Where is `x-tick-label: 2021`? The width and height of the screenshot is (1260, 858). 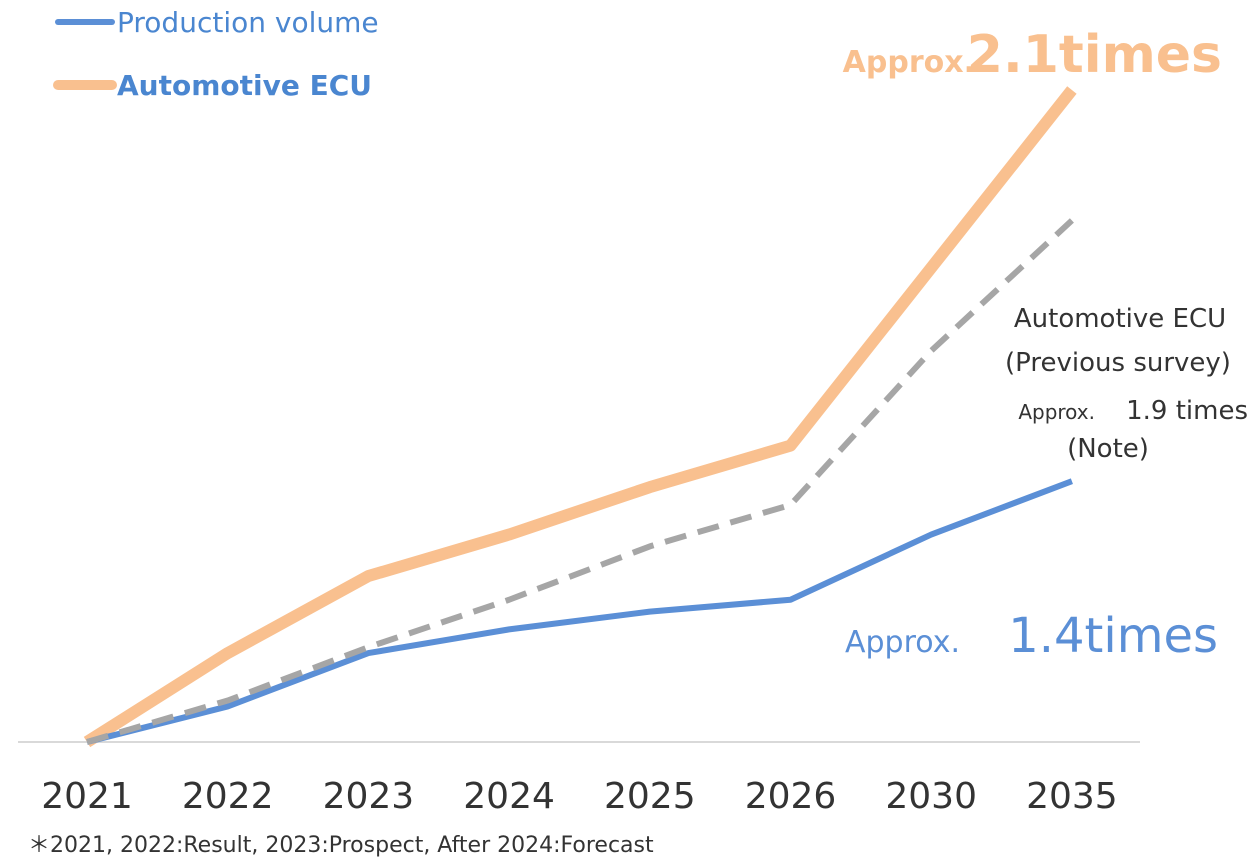
x-tick-label: 2021 is located at coordinates (87, 796).